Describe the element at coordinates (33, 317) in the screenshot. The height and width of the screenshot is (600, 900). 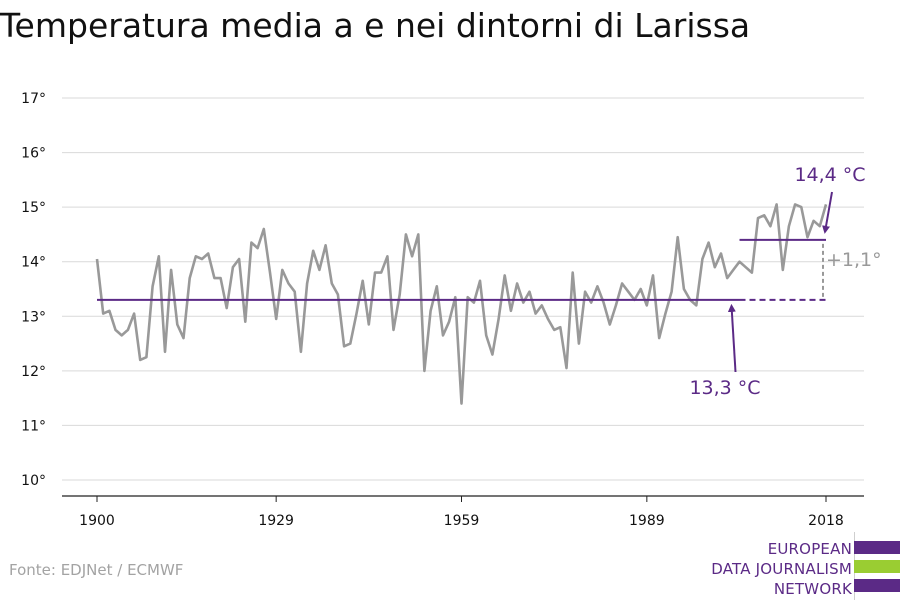
I see `y-tick-label: 13°` at that location.